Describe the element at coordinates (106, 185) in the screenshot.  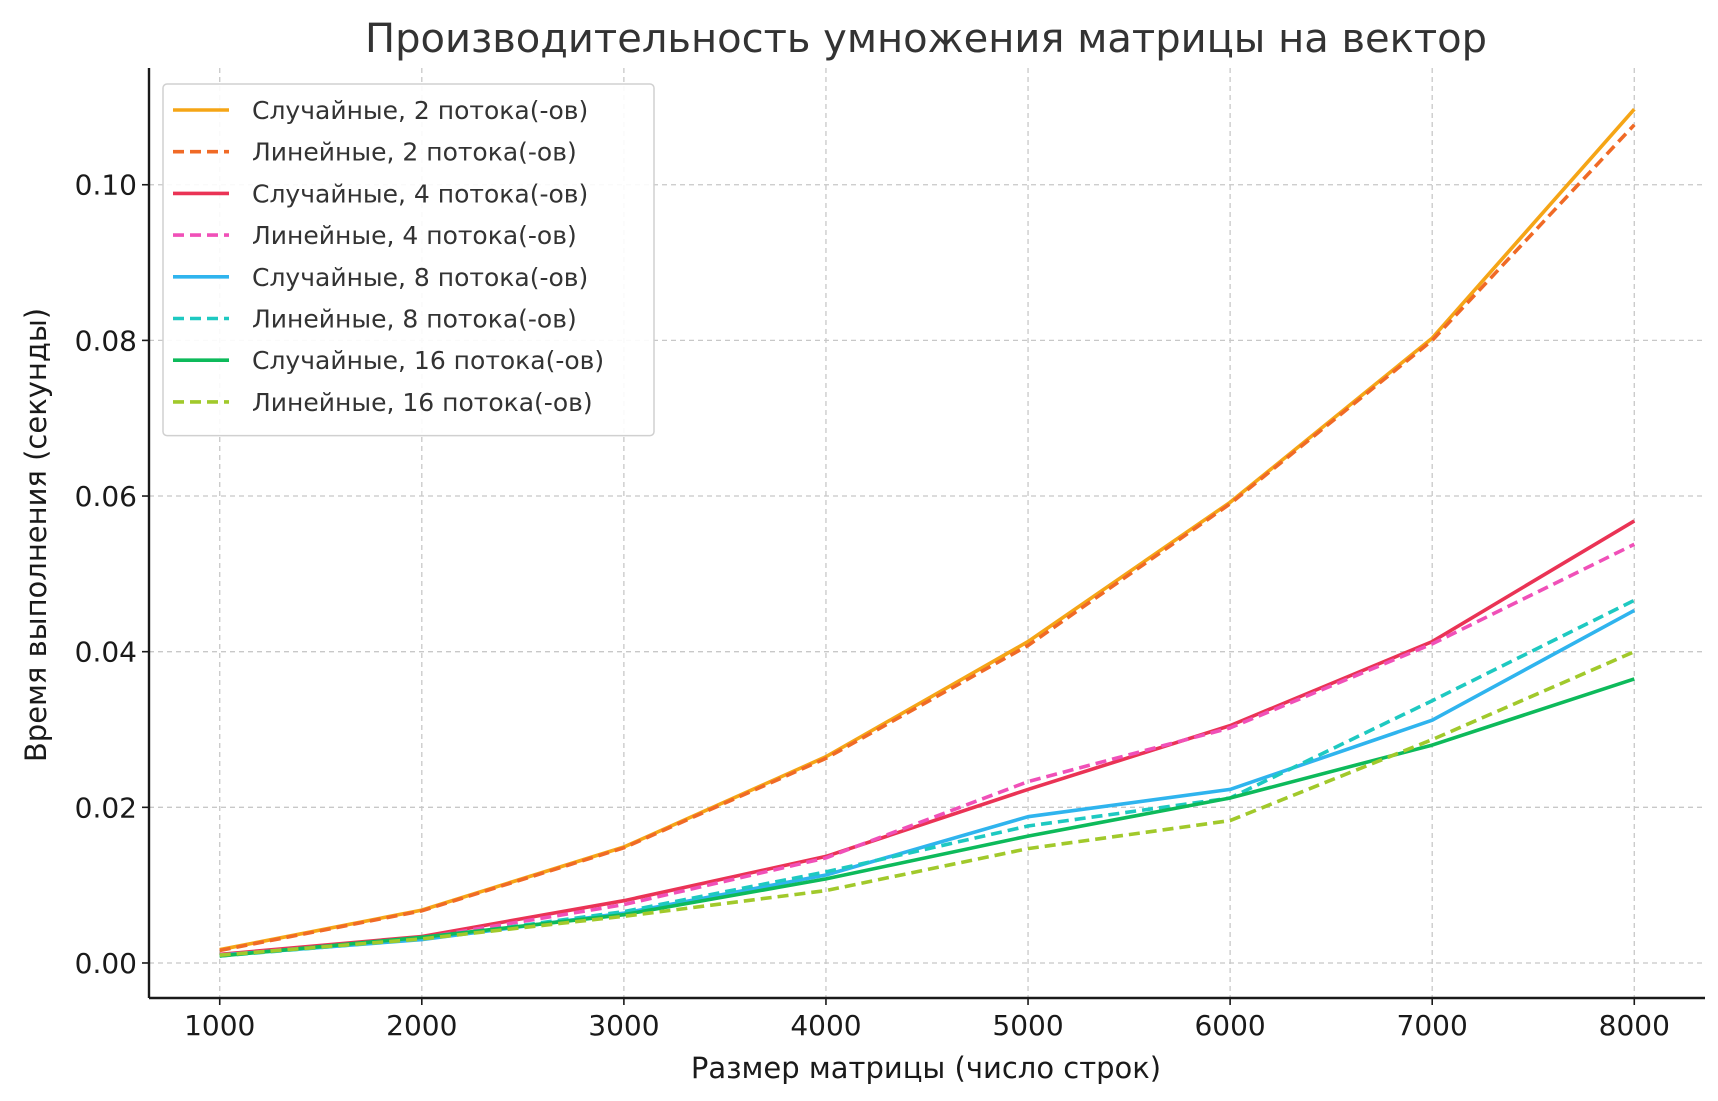
I see `y-tick-label: 0.10` at that location.